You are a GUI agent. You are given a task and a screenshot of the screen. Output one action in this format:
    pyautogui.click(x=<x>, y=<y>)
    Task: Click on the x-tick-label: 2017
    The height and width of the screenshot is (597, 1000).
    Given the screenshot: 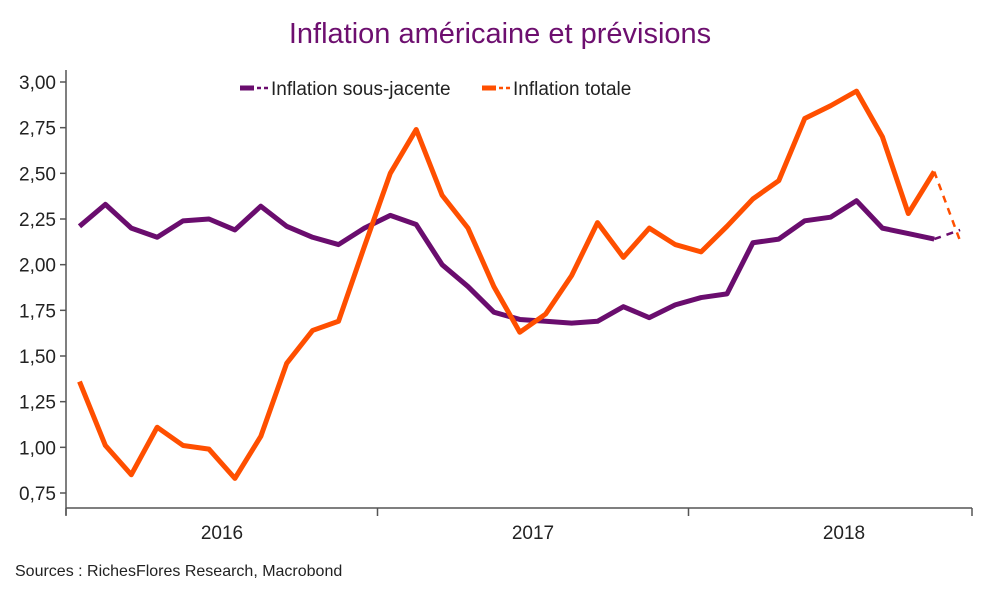 What is the action you would take?
    pyautogui.click(x=533, y=533)
    